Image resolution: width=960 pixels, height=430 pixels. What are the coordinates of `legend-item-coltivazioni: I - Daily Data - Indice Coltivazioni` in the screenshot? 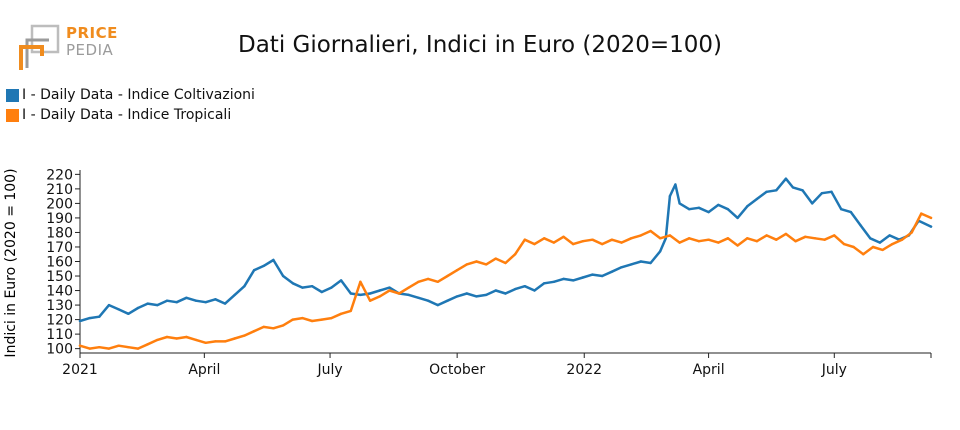 It's located at (130, 95).